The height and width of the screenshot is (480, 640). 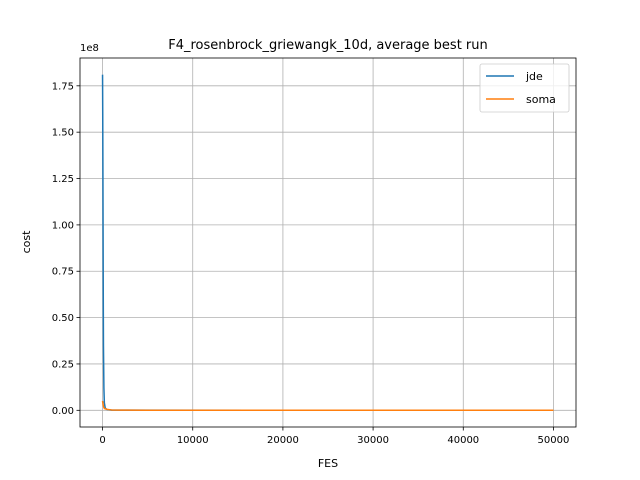 I want to click on legend-label-jde: jde, so click(x=534, y=76).